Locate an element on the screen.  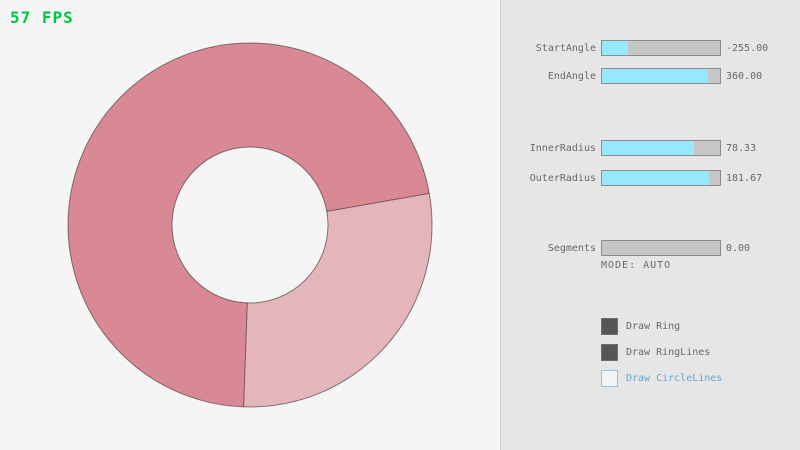
checkbox-draw-ringlines: Draw RingLines is located at coordinates (655, 352).